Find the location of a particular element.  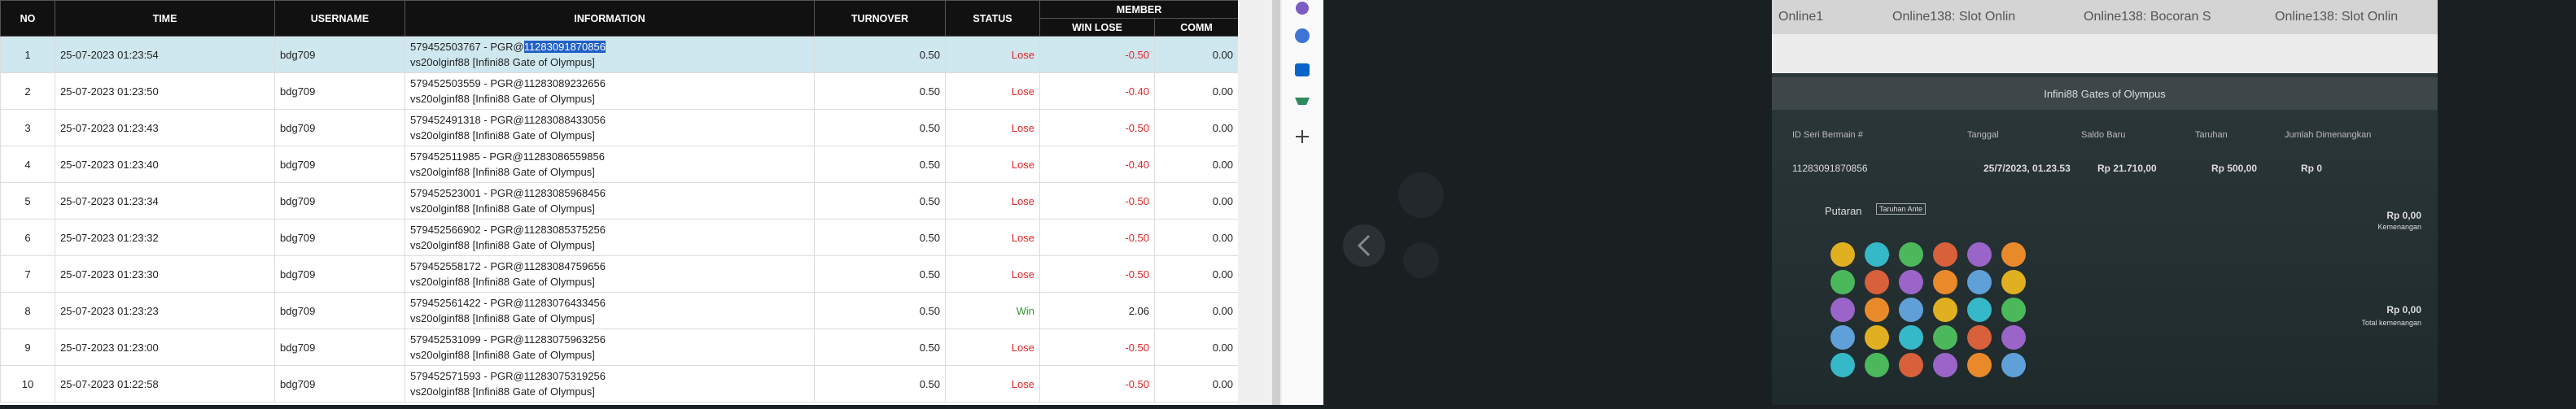

spin-label: Putaran is located at coordinates (1843, 211).